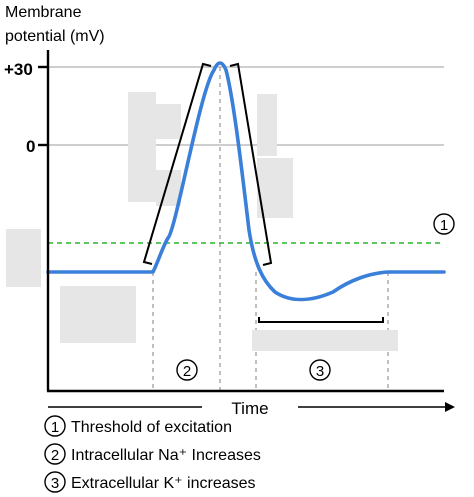 The height and width of the screenshot is (497, 474). I want to click on y-tick-plus30: +30, so click(18, 69).